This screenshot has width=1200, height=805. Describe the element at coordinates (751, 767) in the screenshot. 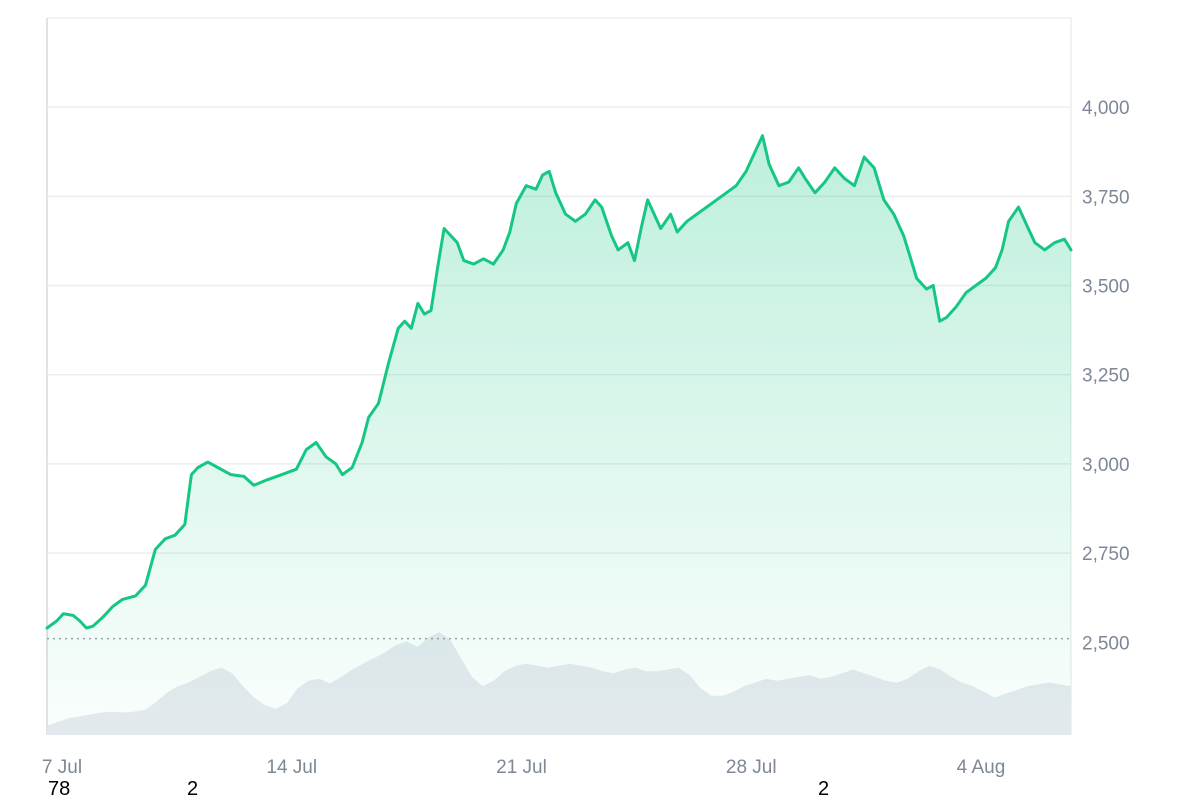

I see `x-tick-label: 28 Jul` at that location.